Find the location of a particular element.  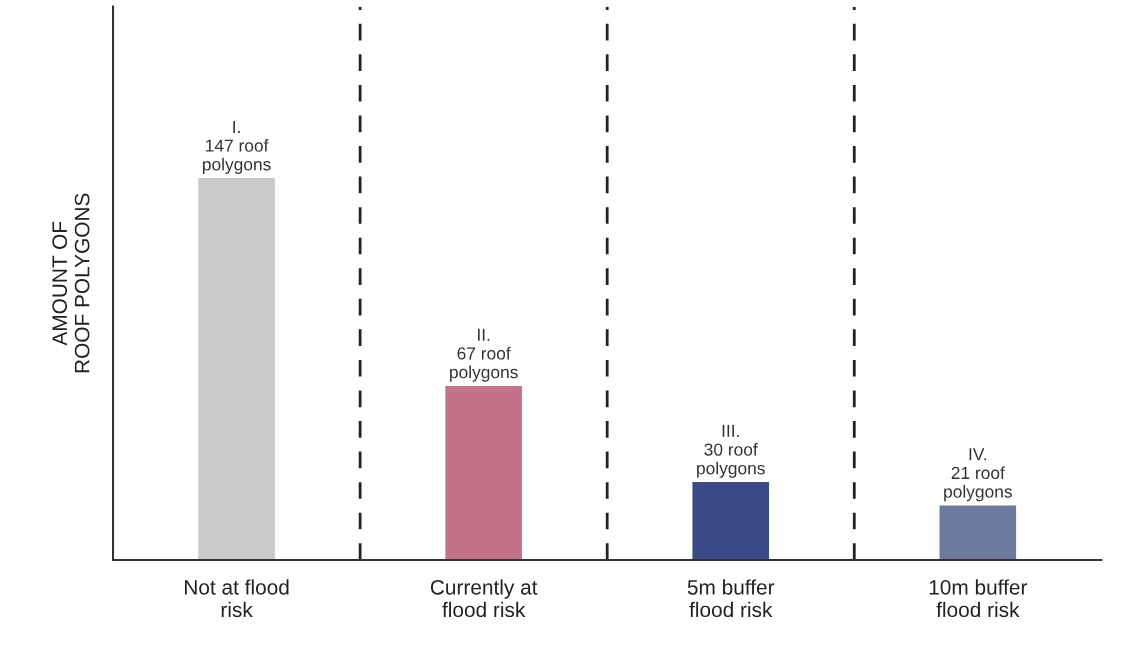

x-tick-label: Not at flood risk is located at coordinates (237, 598).